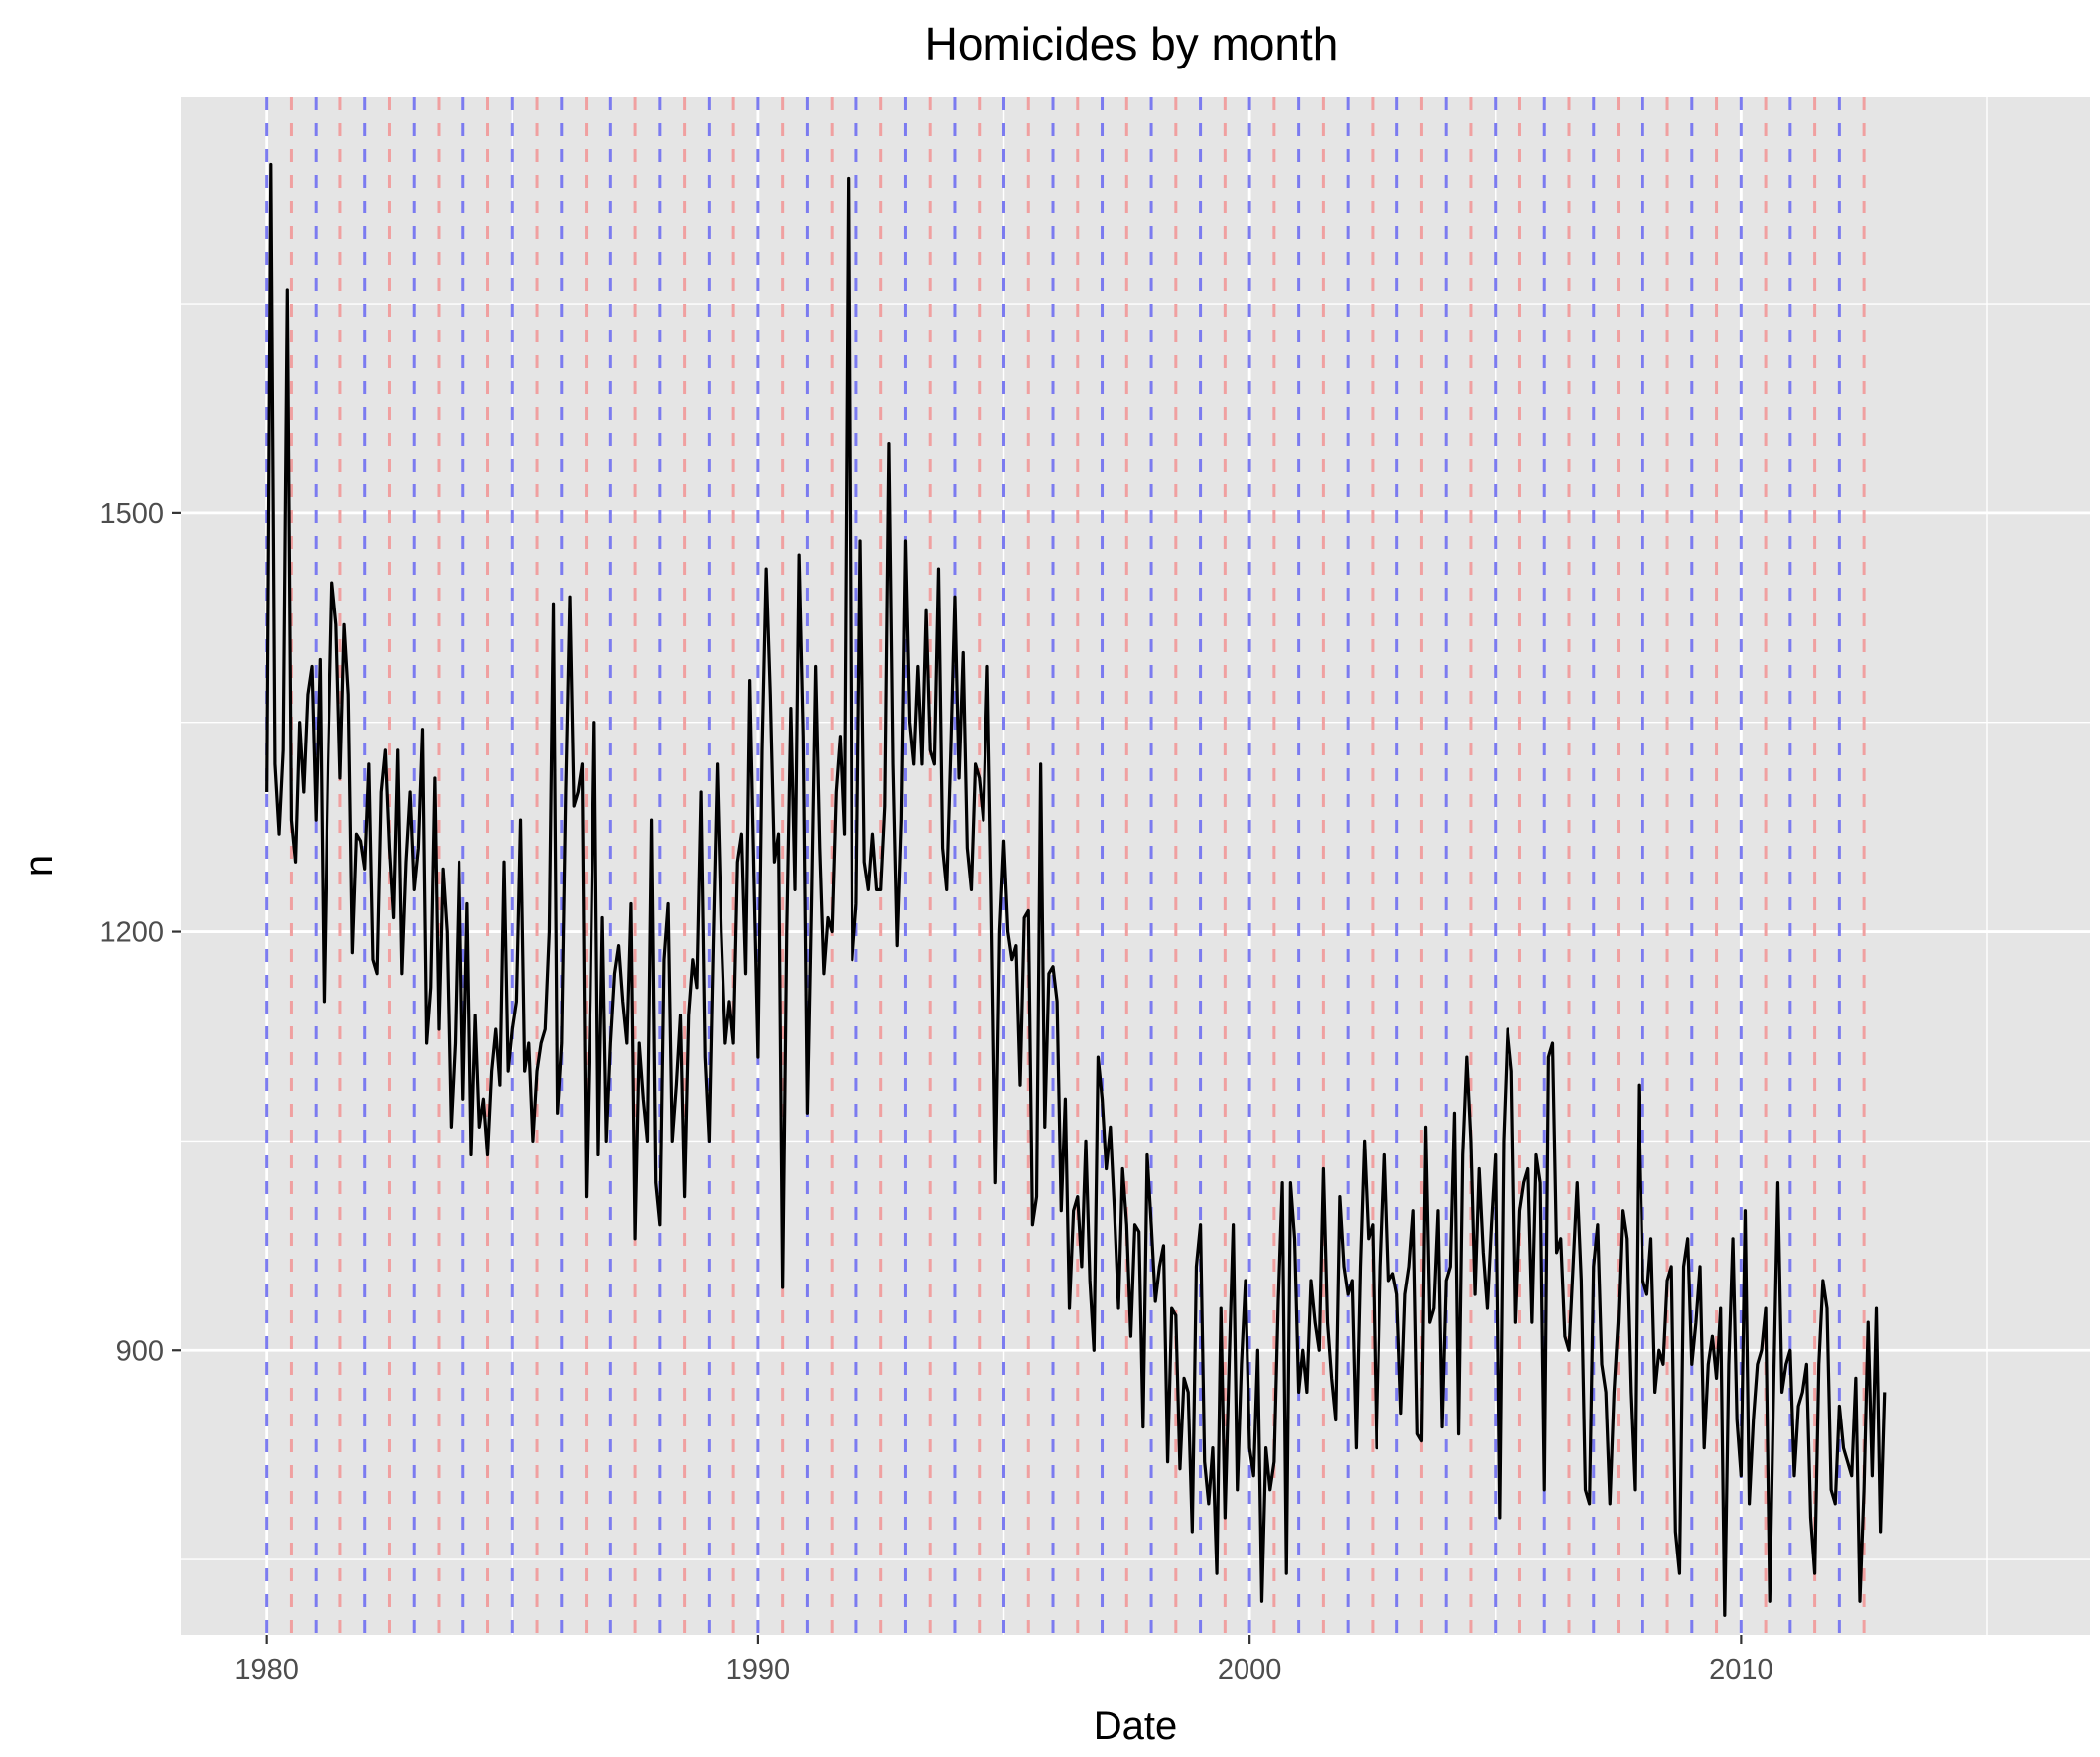  What do you see at coordinates (1136, 1726) in the screenshot?
I see `x-axis-title: Date` at bounding box center [1136, 1726].